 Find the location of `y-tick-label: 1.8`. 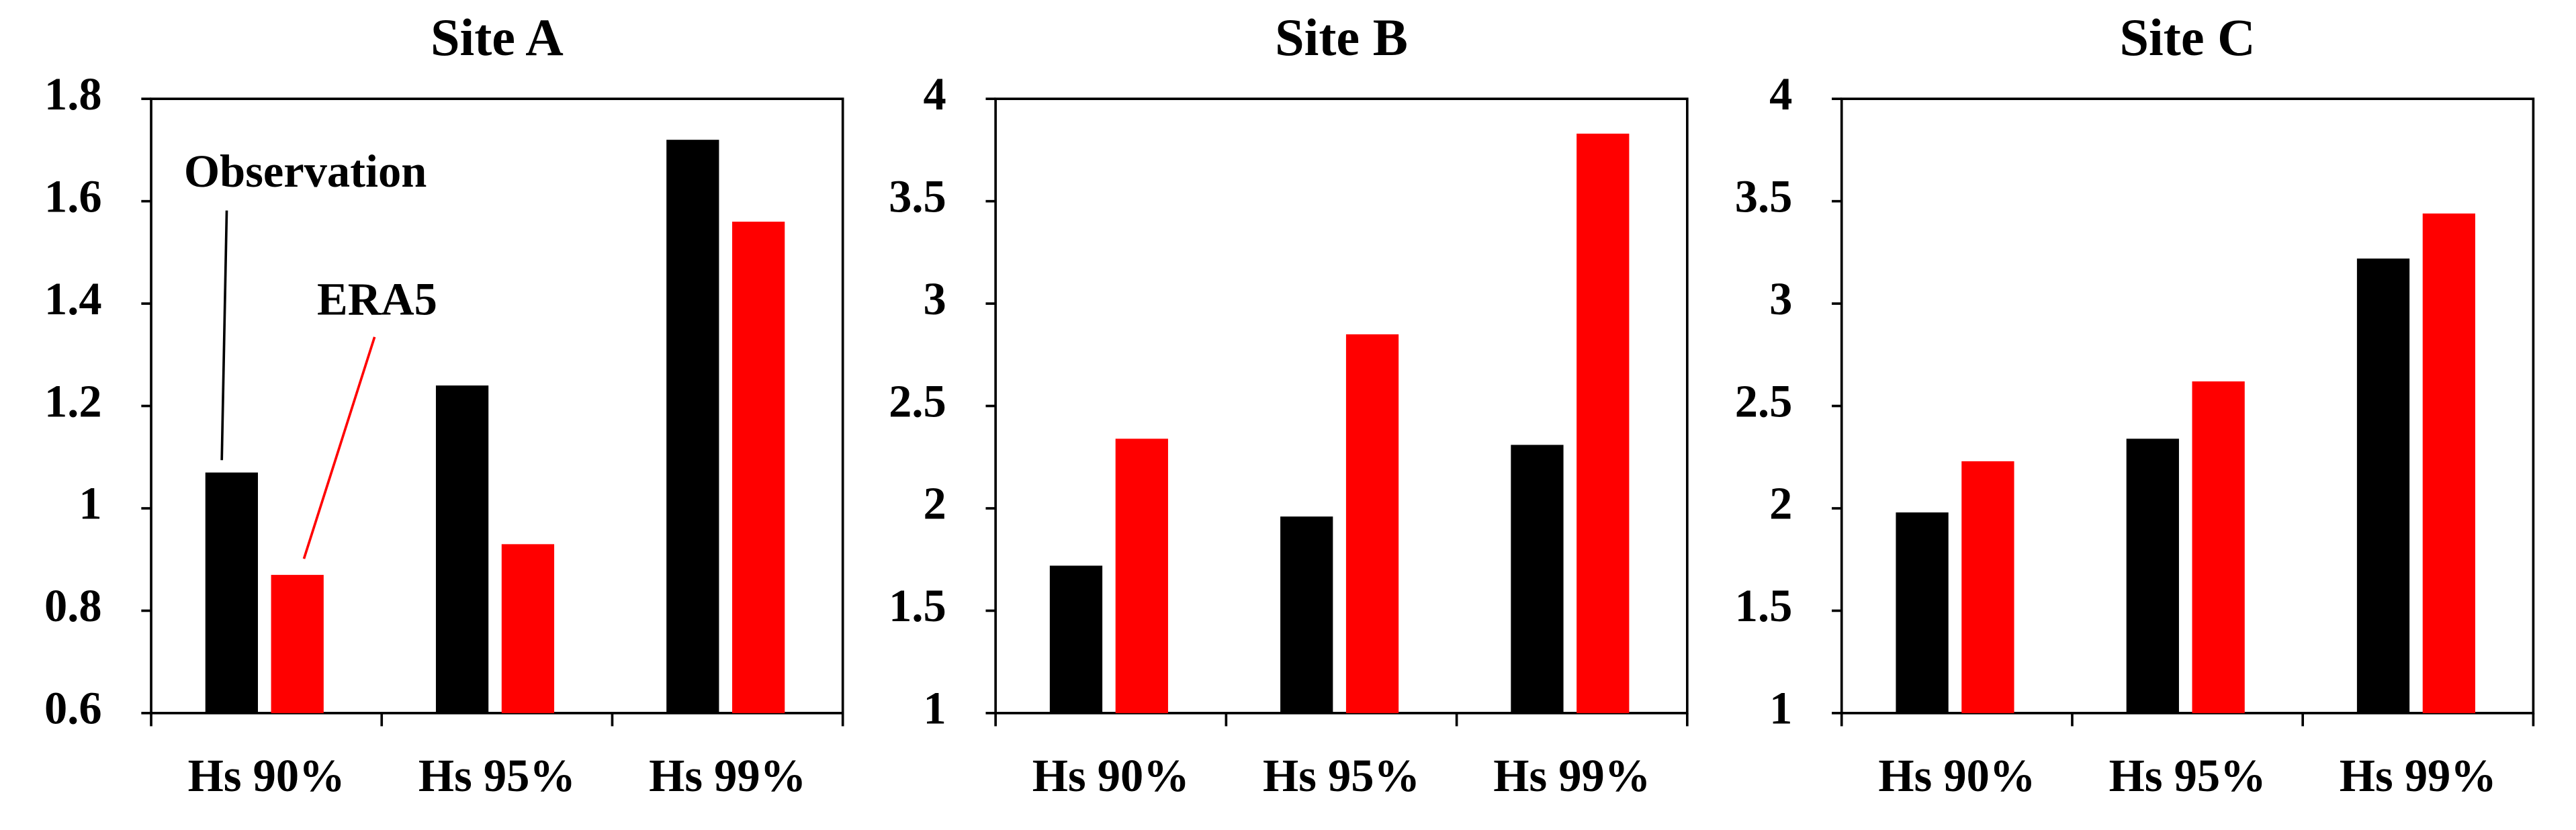

y-tick-label: 1.8 is located at coordinates (73, 94).